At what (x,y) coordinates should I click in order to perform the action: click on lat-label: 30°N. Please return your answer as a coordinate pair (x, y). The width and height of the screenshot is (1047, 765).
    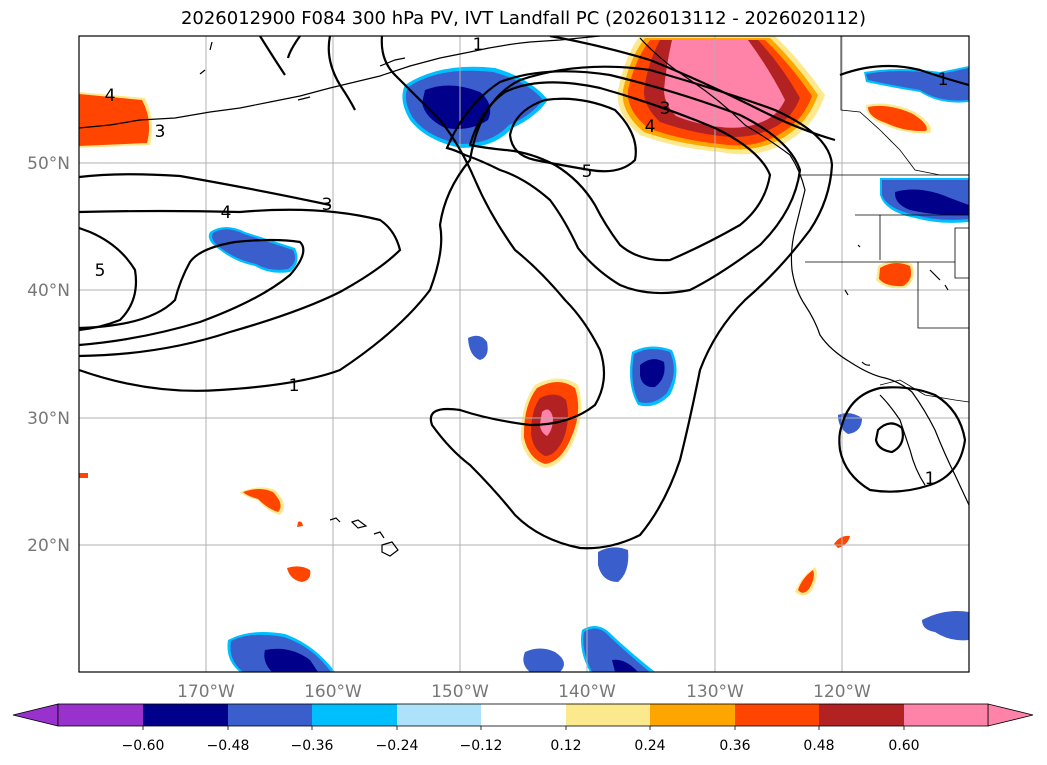
    Looking at the image, I should click on (48, 419).